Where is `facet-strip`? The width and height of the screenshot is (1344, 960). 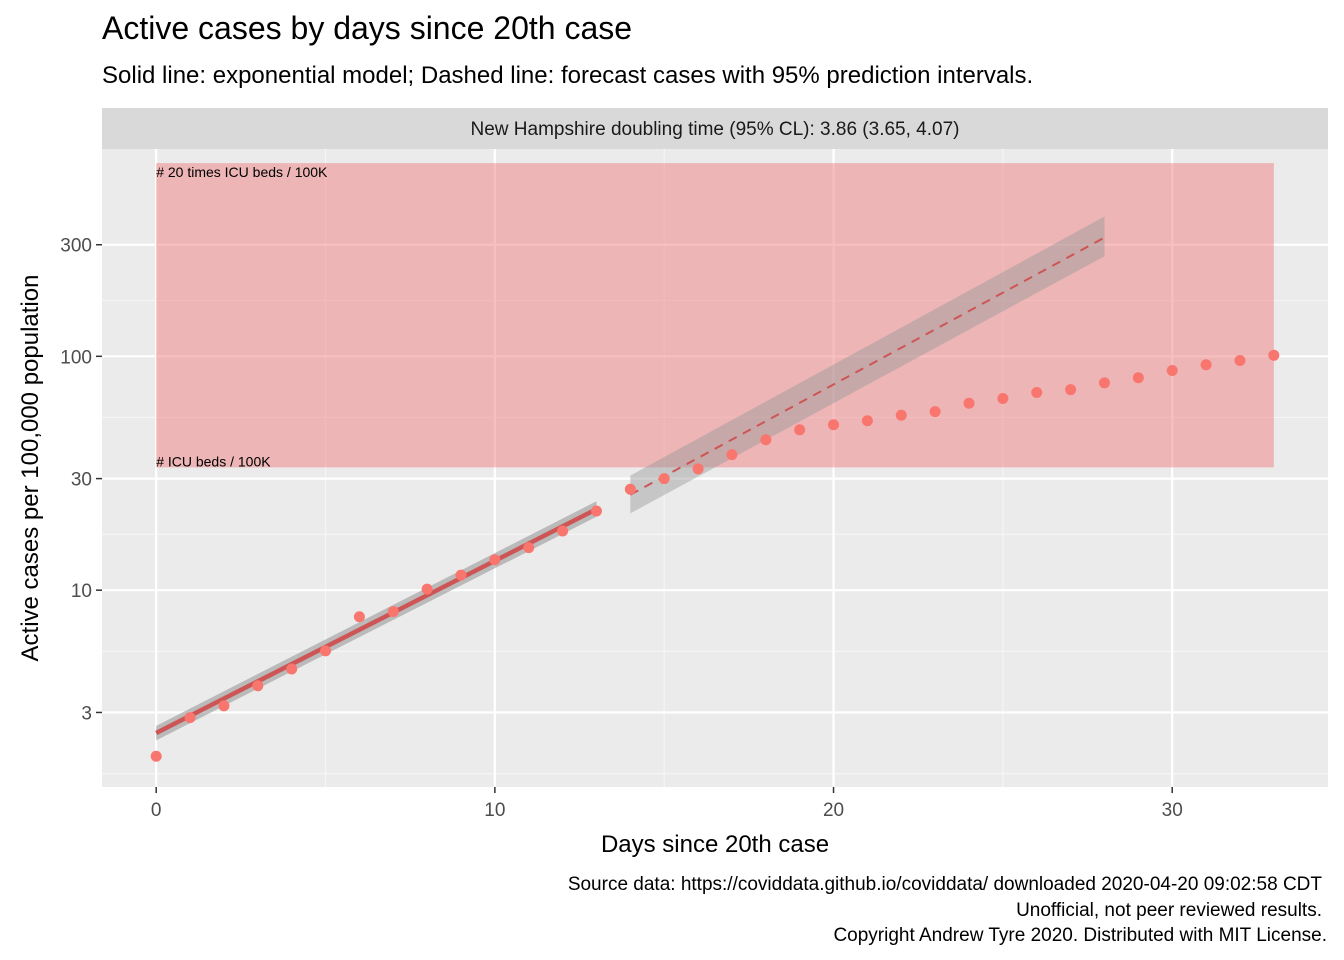
facet-strip is located at coordinates (715, 128).